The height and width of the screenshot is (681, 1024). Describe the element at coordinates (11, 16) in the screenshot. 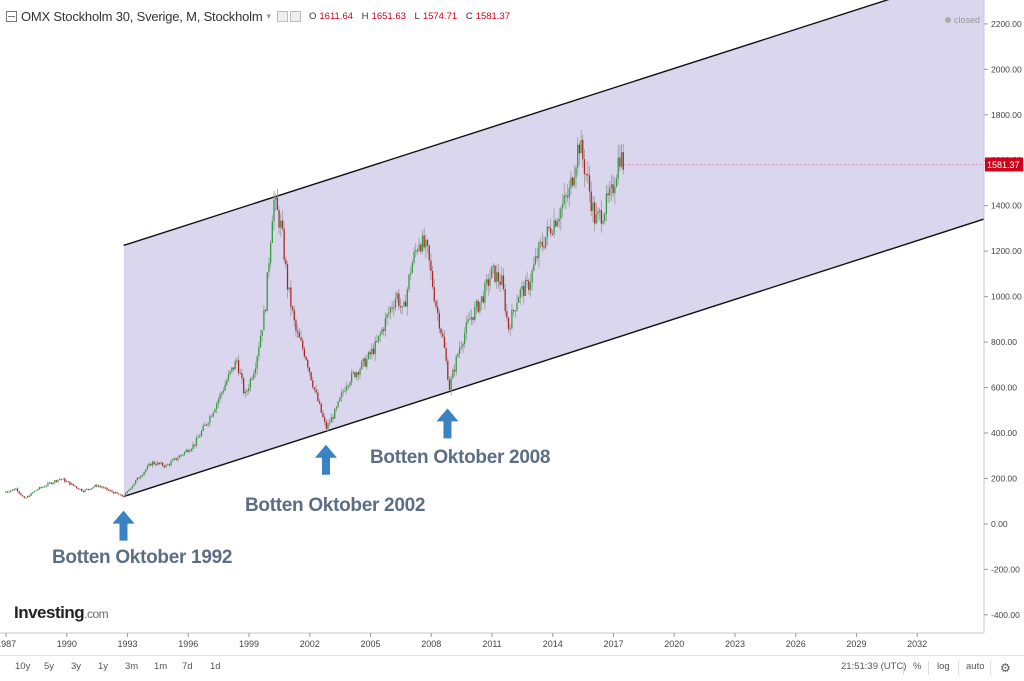

I see `collapse-icon` at that location.